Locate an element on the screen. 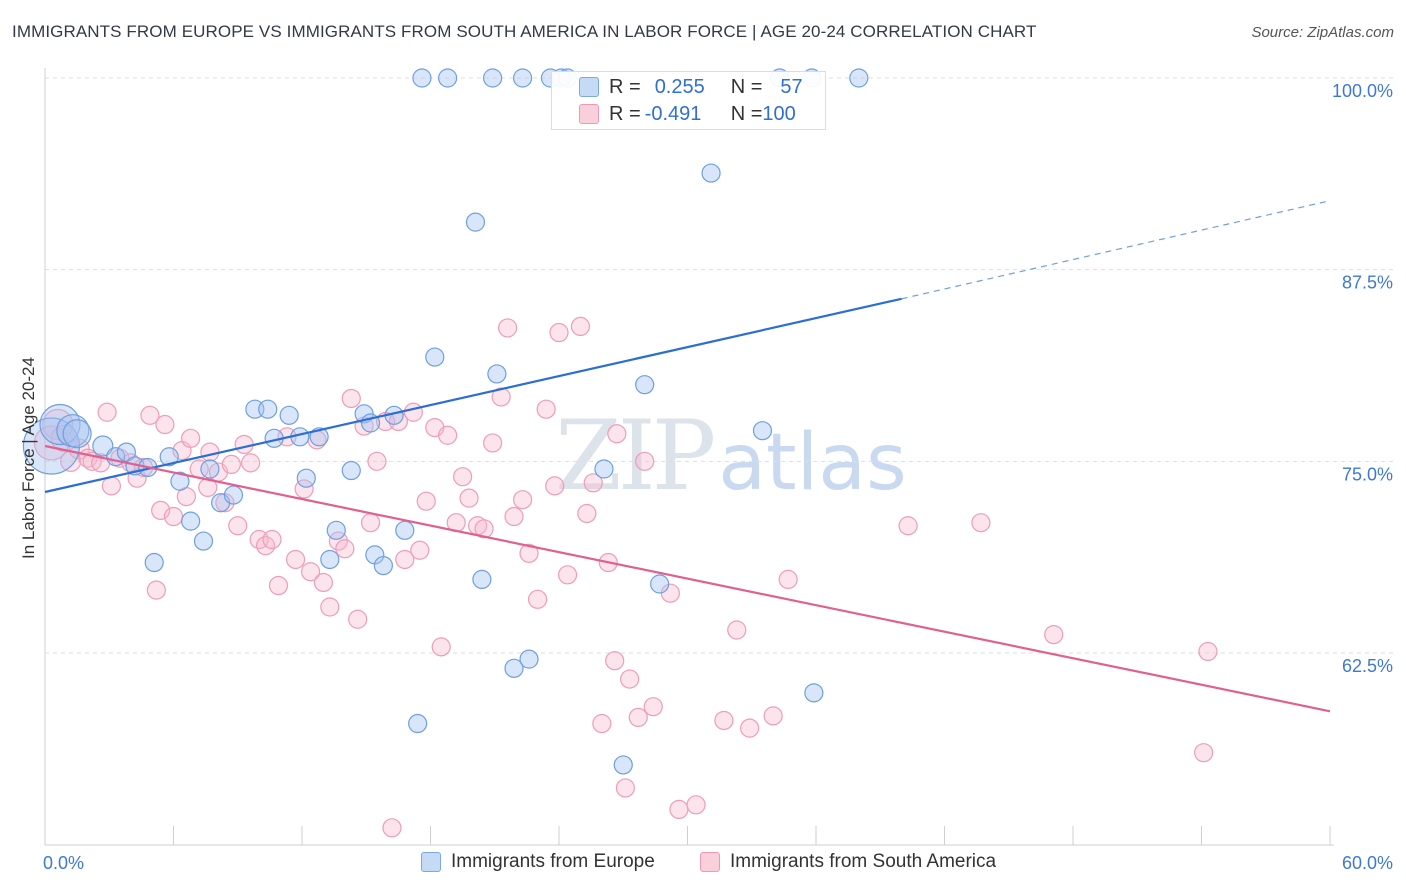 The image size is (1406, 892). legend-south-america-label: Immigrants from South America is located at coordinates (863, 861).